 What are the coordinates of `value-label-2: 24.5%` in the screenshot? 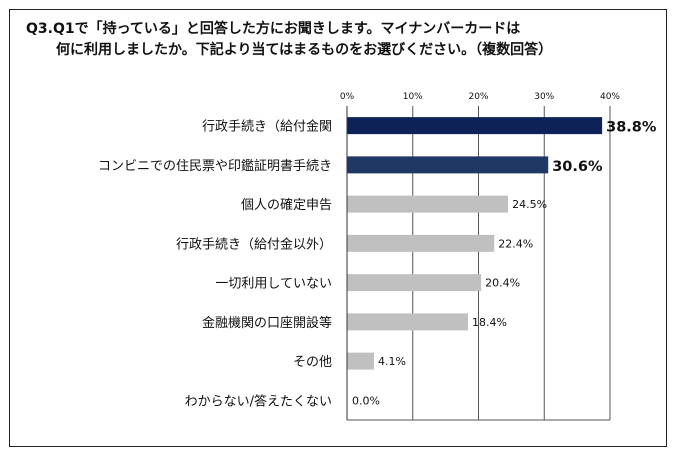 It's located at (529, 204).